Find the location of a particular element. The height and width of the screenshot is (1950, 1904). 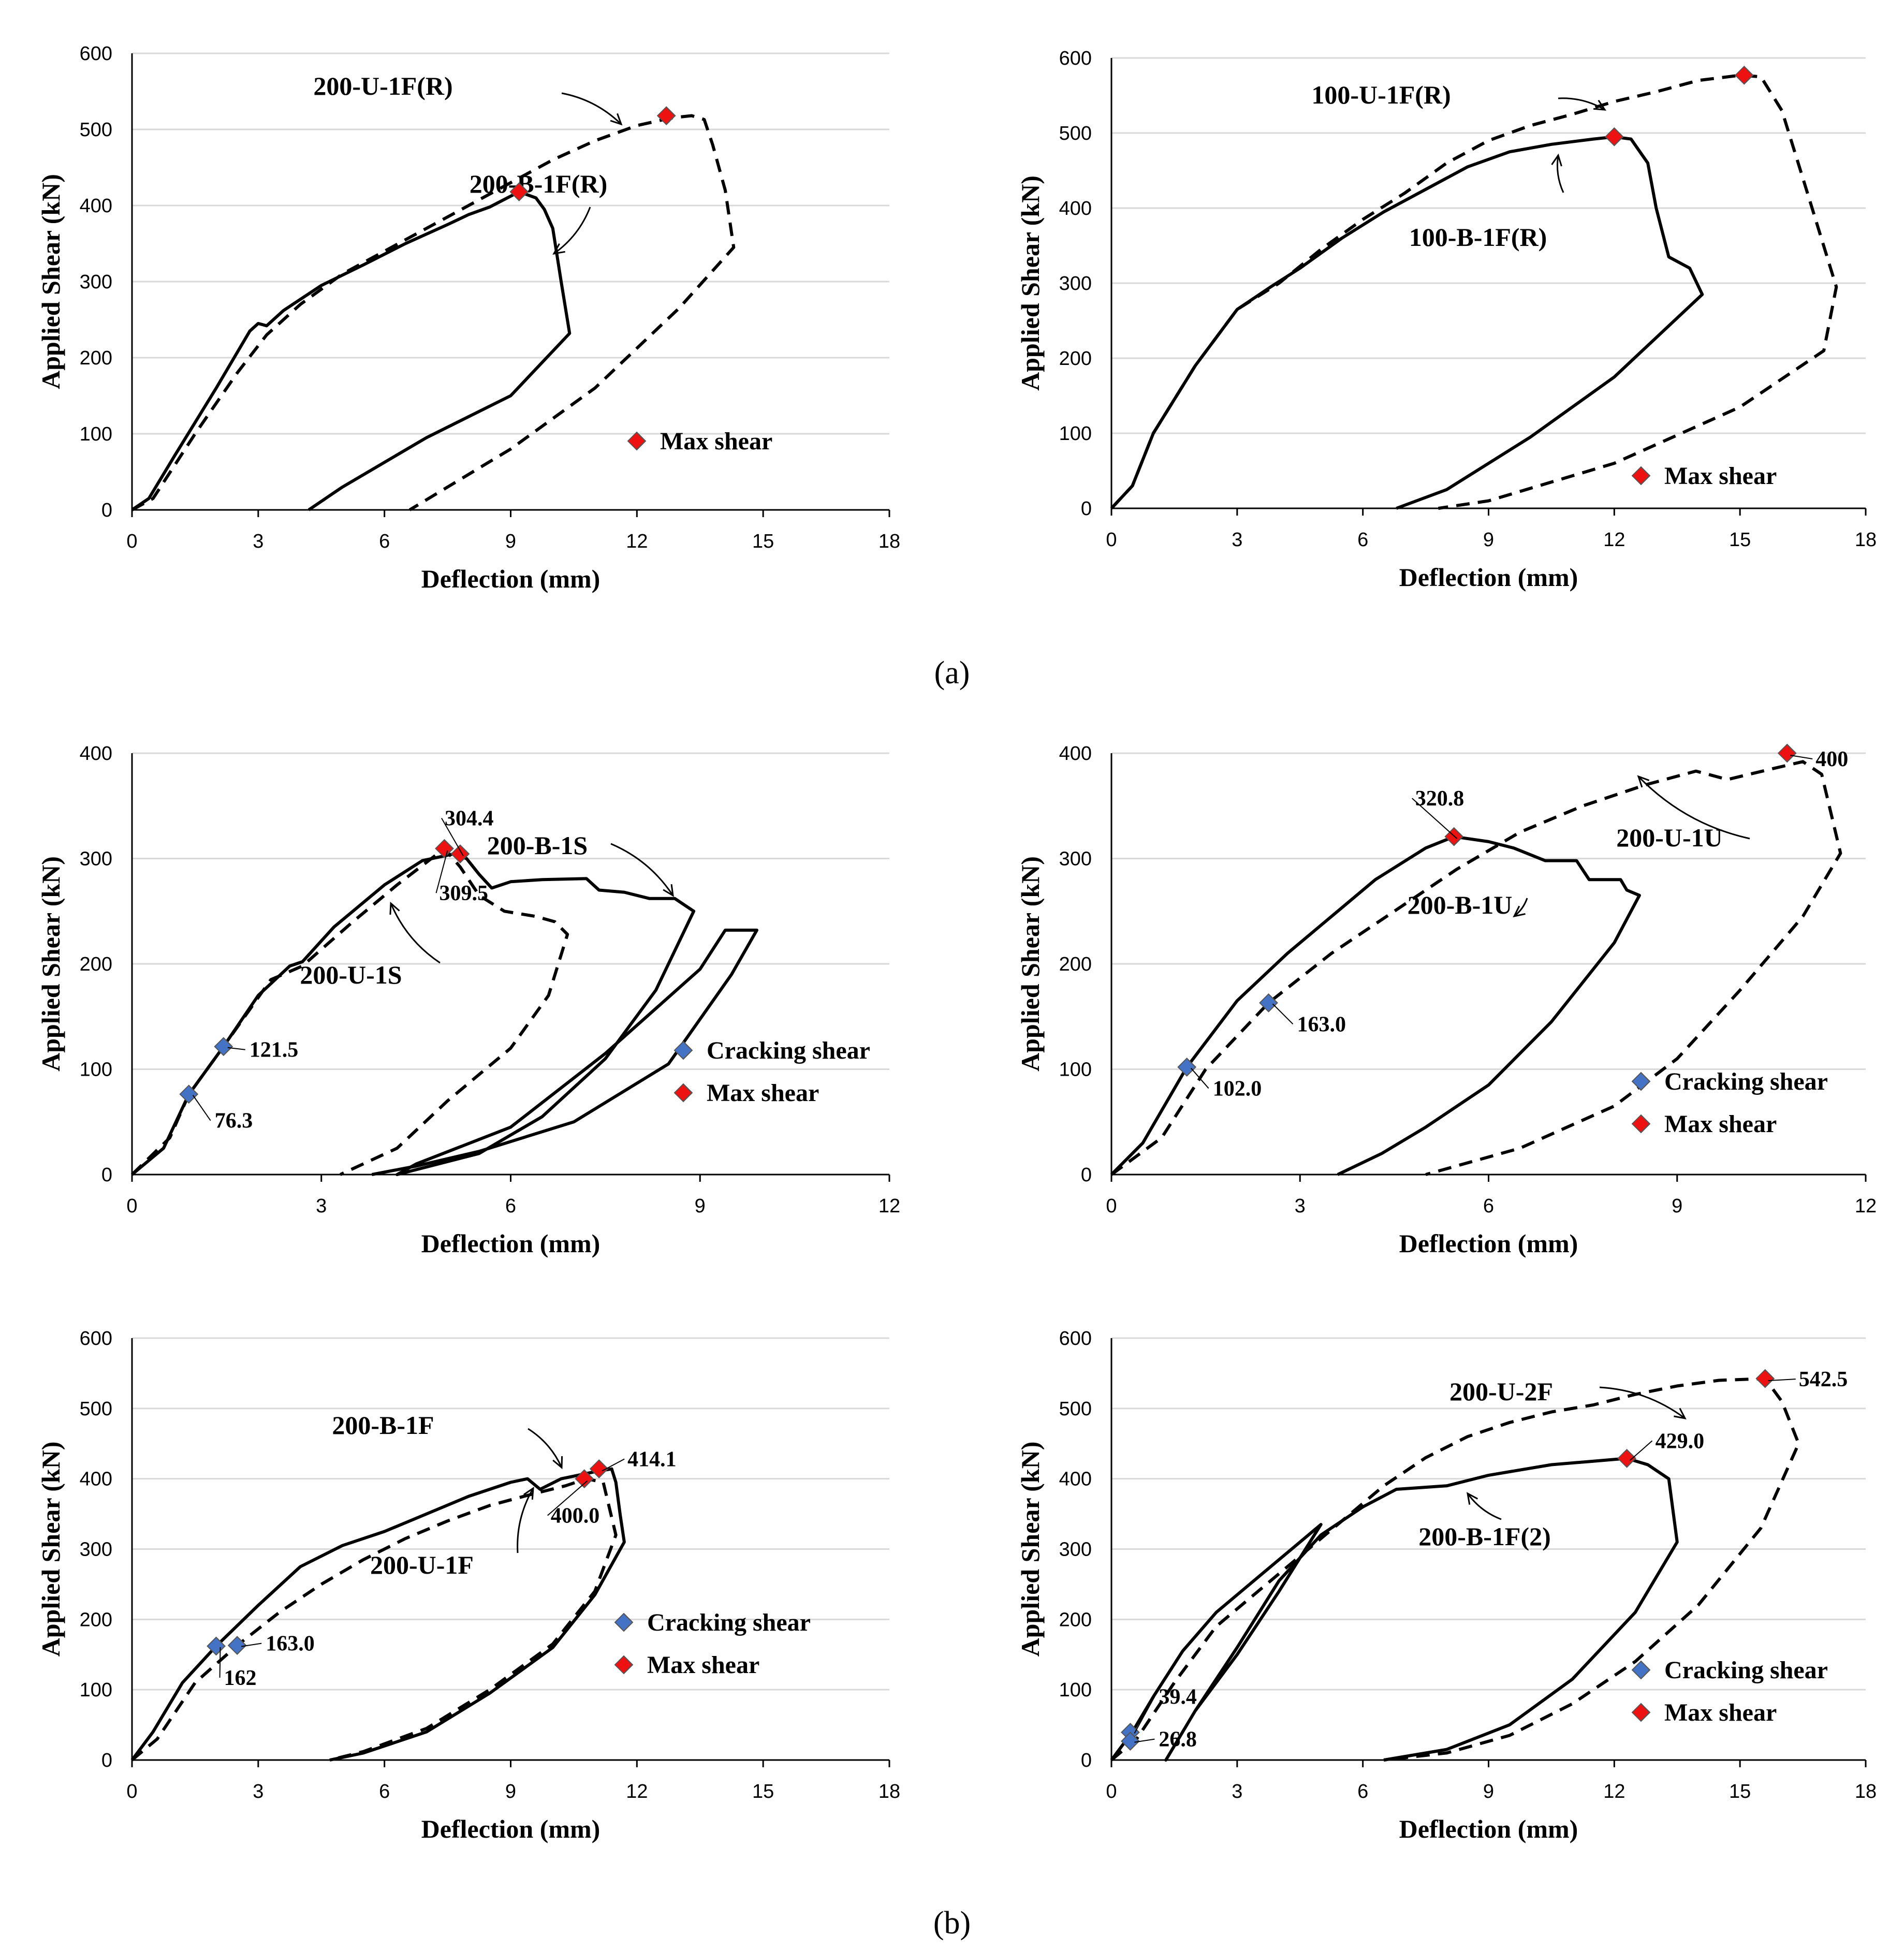

series-line-200-U-2F is located at coordinates (1455, 1570).